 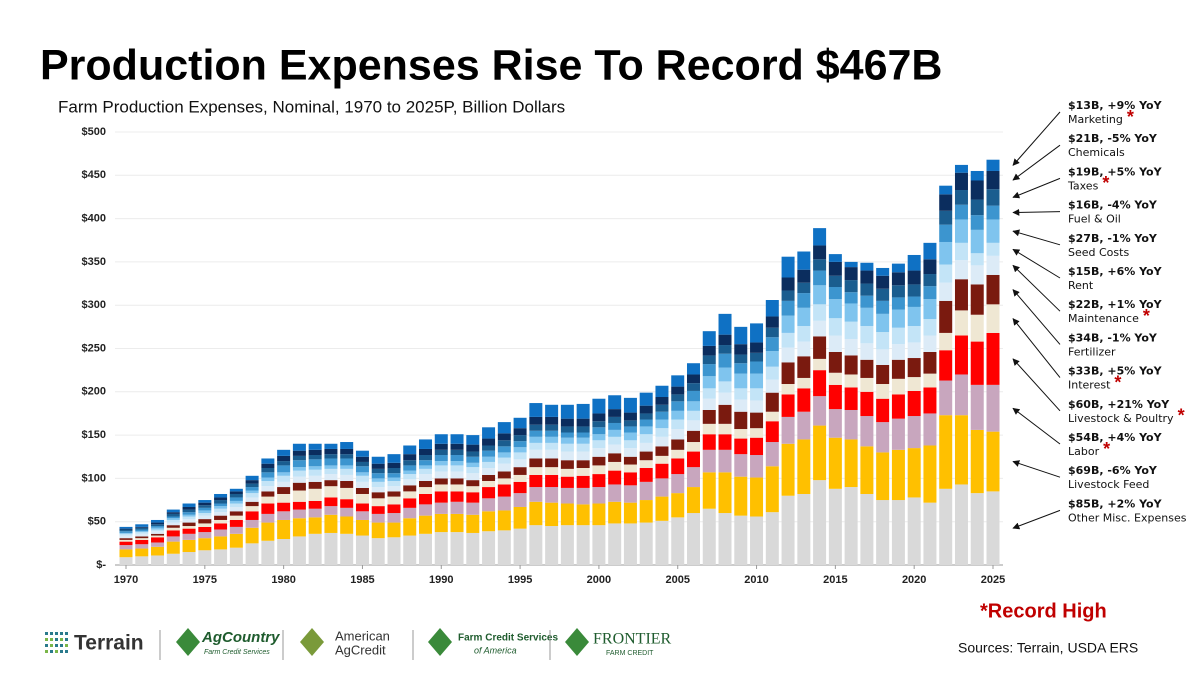 What do you see at coordinates (1127, 517) in the screenshot?
I see `annotation-name: Other Misc. Expenses` at bounding box center [1127, 517].